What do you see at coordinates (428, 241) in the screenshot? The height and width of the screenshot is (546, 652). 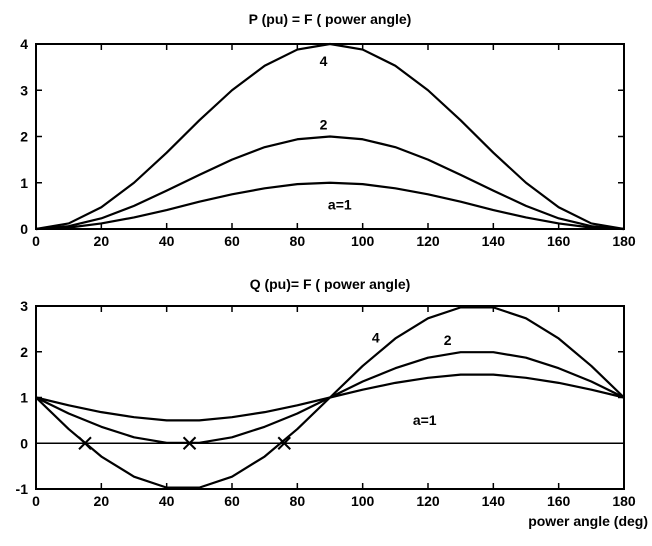 I see `x-tick-label-p: 120` at bounding box center [428, 241].